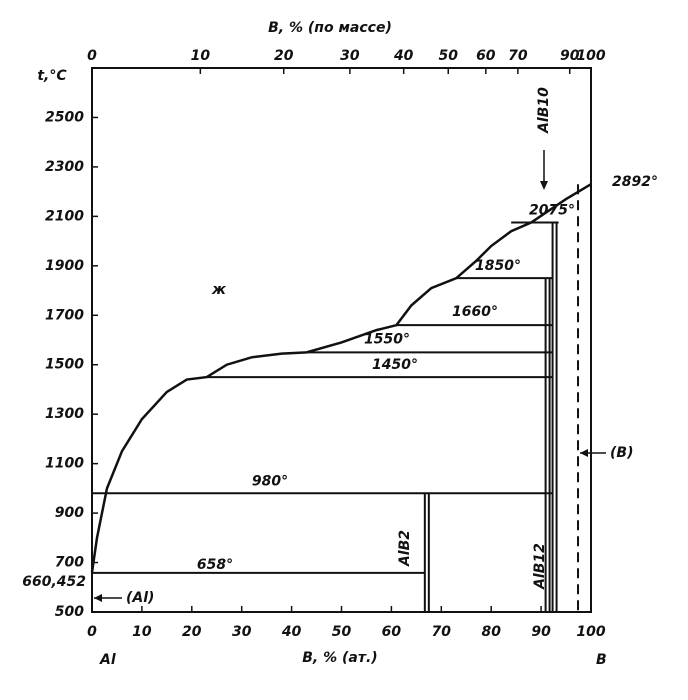 Image resolution: width=688 pixels, height=700 pixels. I want to click on y-tick-label: 2500, so click(64, 117).